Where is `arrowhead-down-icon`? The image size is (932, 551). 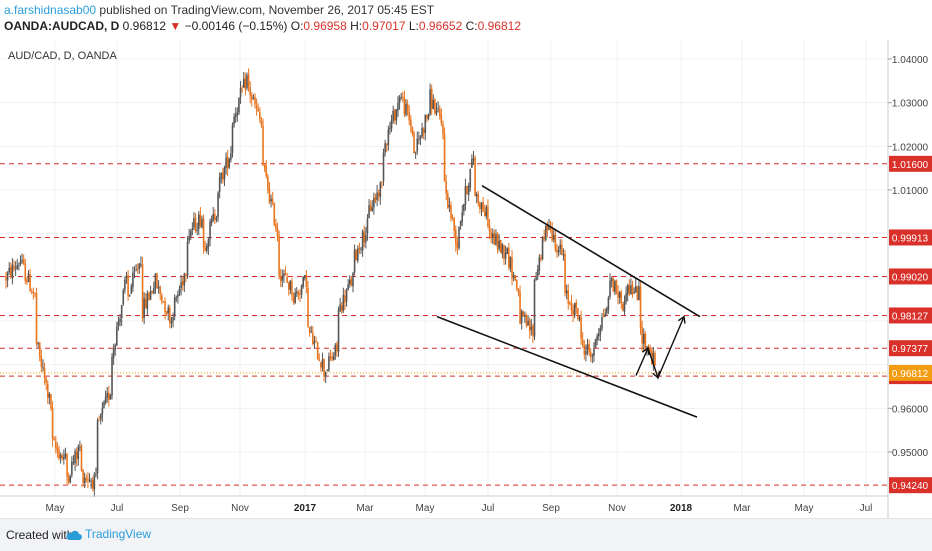 arrowhead-down-icon is located at coordinates (656, 375).